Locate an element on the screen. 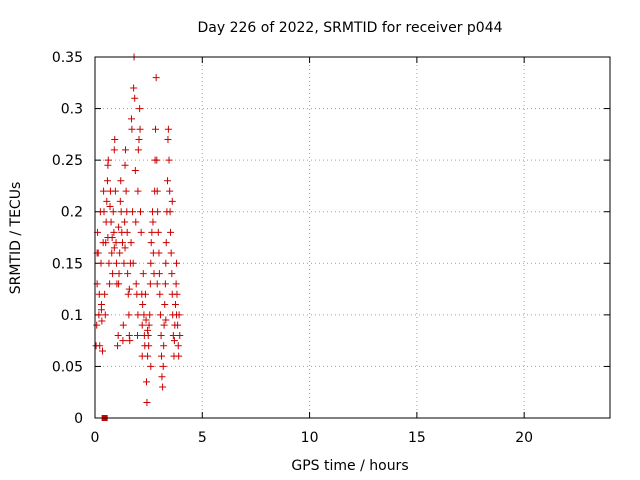 This screenshot has height=480, width=640. y-tick-label: 0.2 is located at coordinates (72, 213).